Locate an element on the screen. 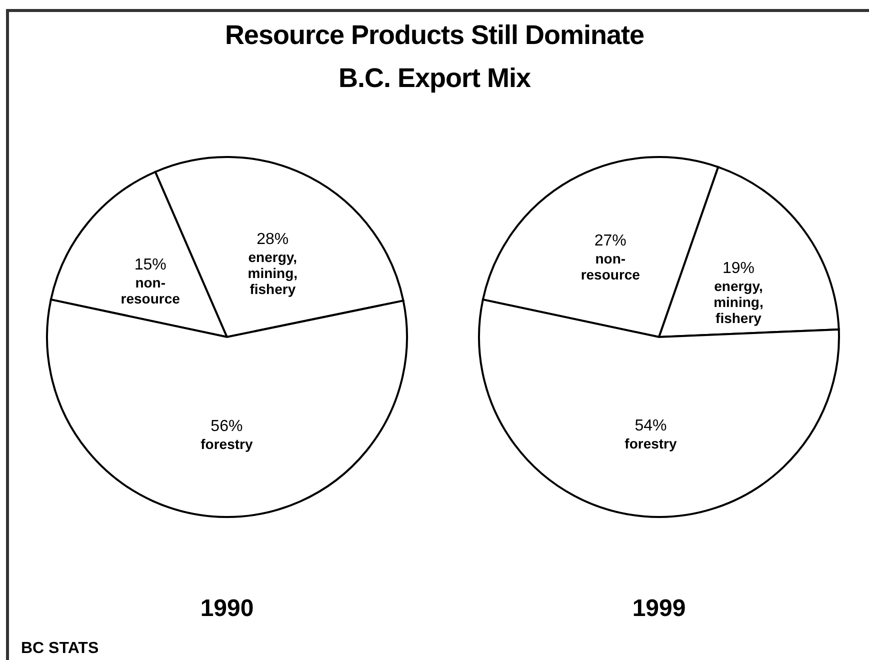 Image resolution: width=869 pixels, height=660 pixels. data-label: 54% is located at coordinates (650, 426).